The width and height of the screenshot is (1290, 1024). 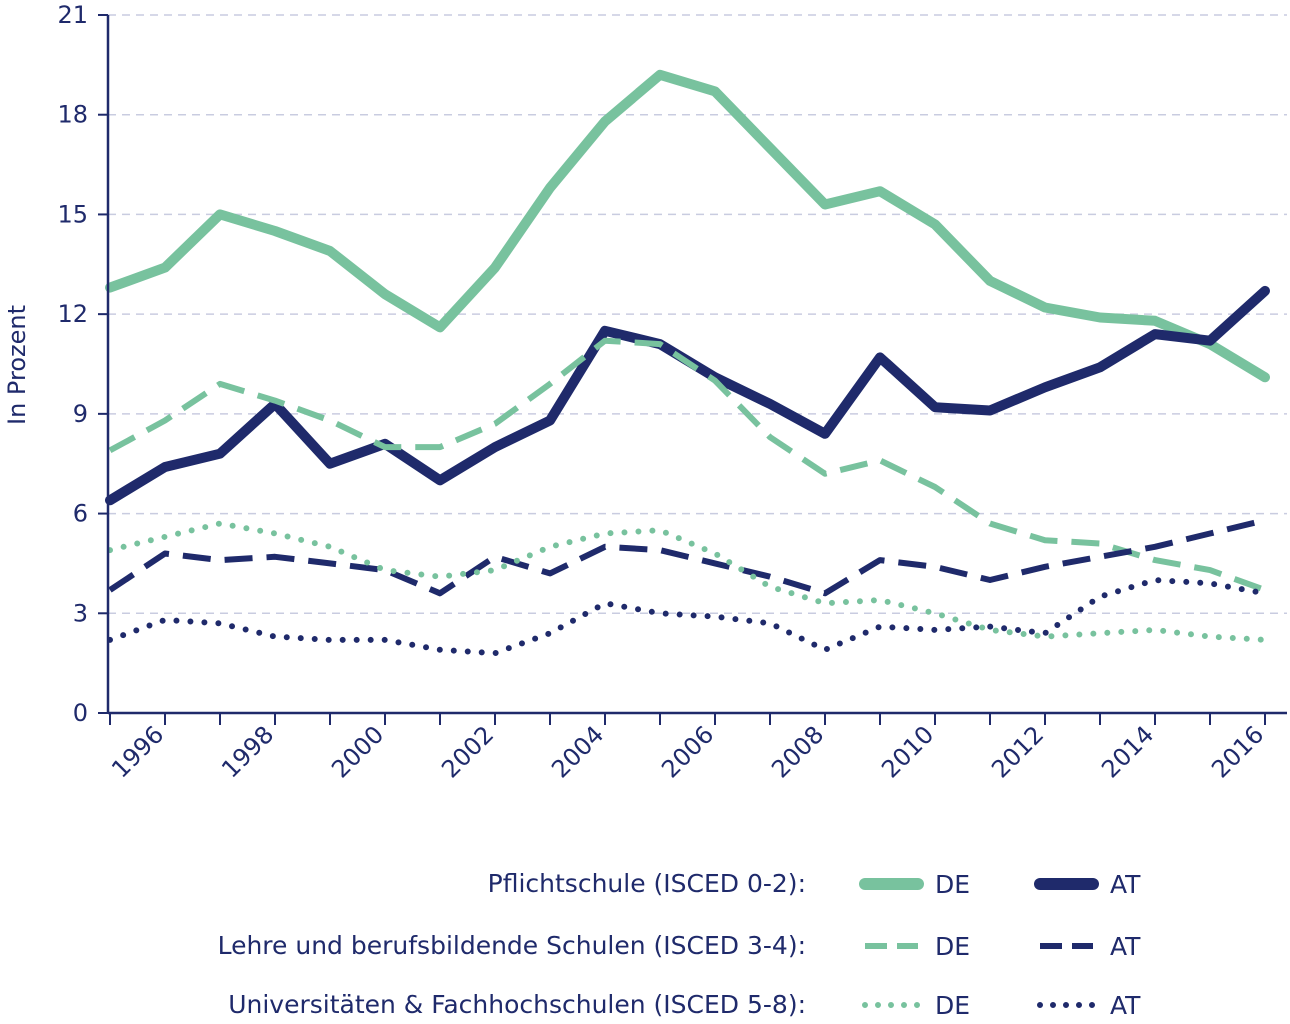 What do you see at coordinates (137, 751) in the screenshot?
I see `x-tick-label: 1996` at bounding box center [137, 751].